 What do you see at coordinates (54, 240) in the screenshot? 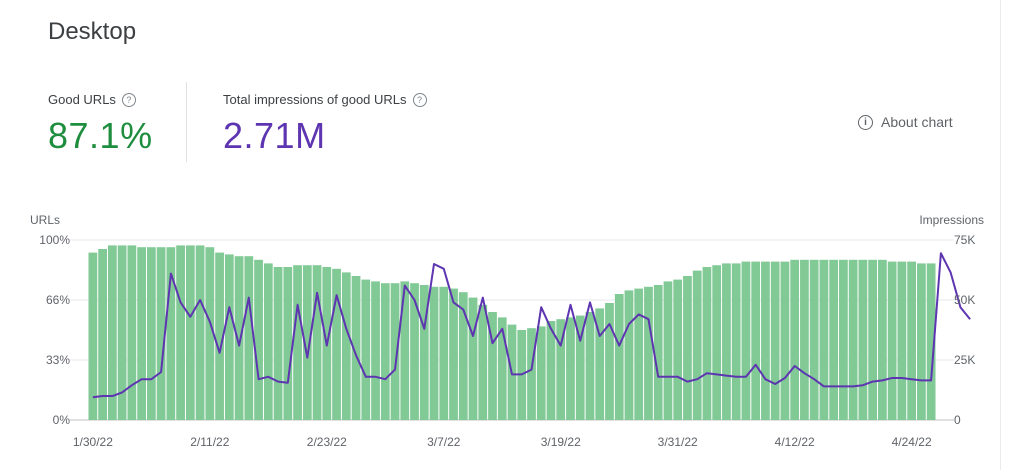
I see `left-tick-label: 100%` at bounding box center [54, 240].